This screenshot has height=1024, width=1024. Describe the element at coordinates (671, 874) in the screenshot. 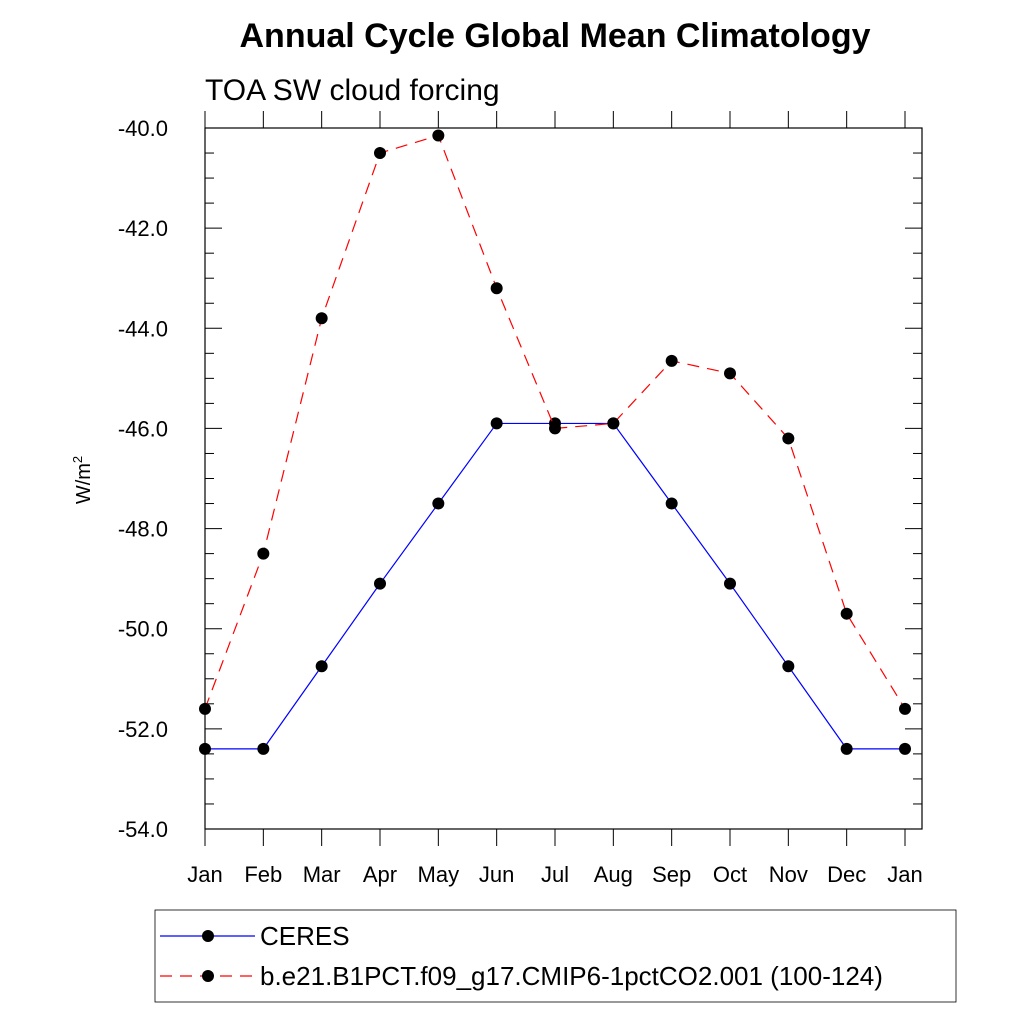

I see `x-tick-label: Sep` at that location.